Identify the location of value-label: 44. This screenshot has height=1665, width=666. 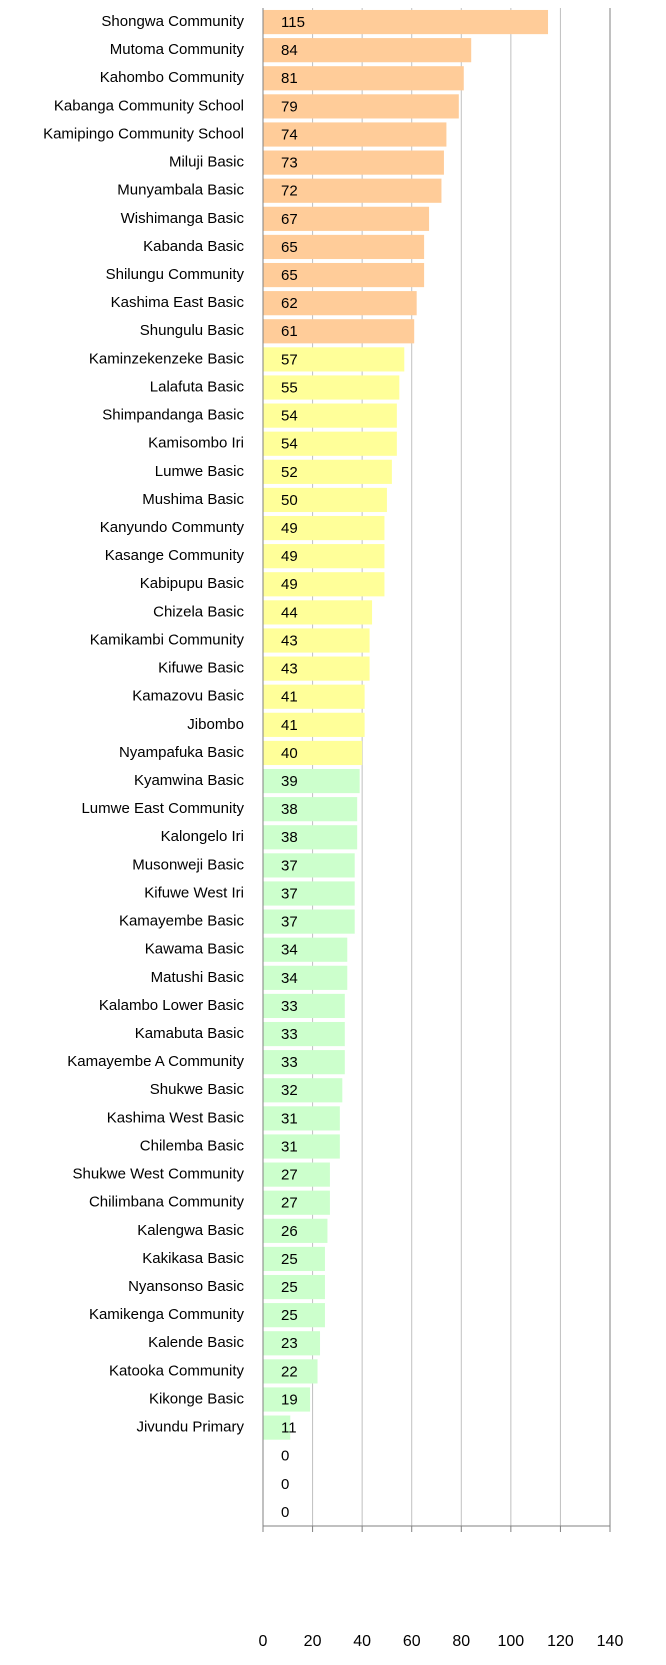
(289, 612).